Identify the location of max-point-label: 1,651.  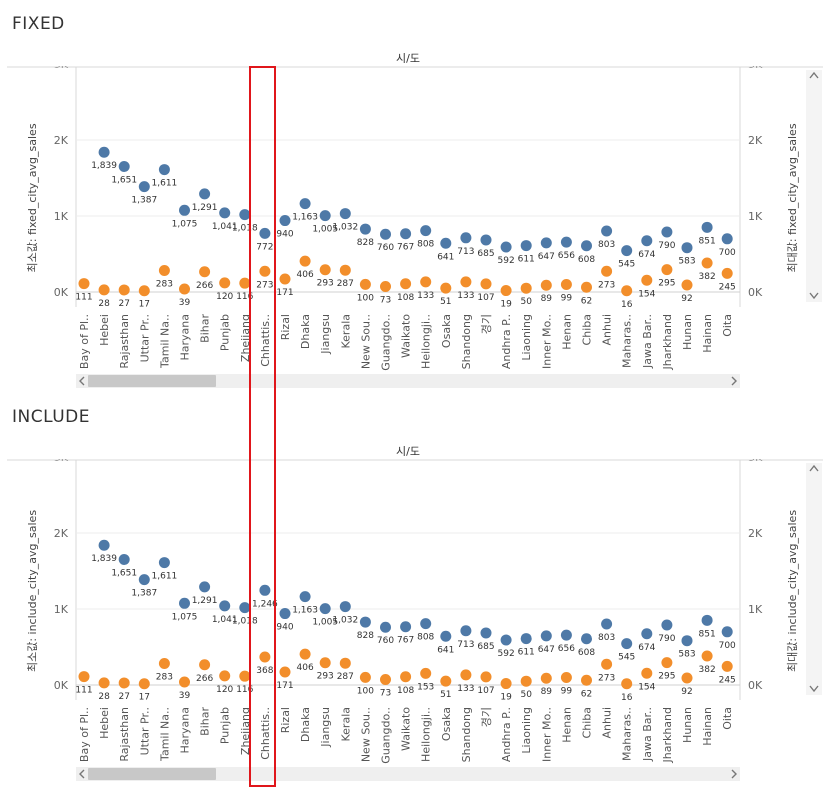
(124, 181).